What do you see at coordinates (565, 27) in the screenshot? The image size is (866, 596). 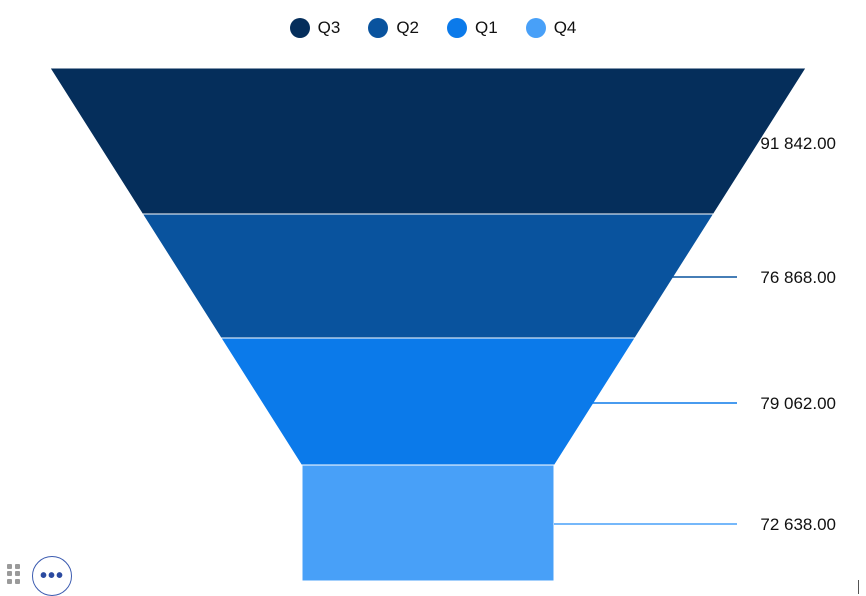 I see `legend-label: Q4` at bounding box center [565, 27].